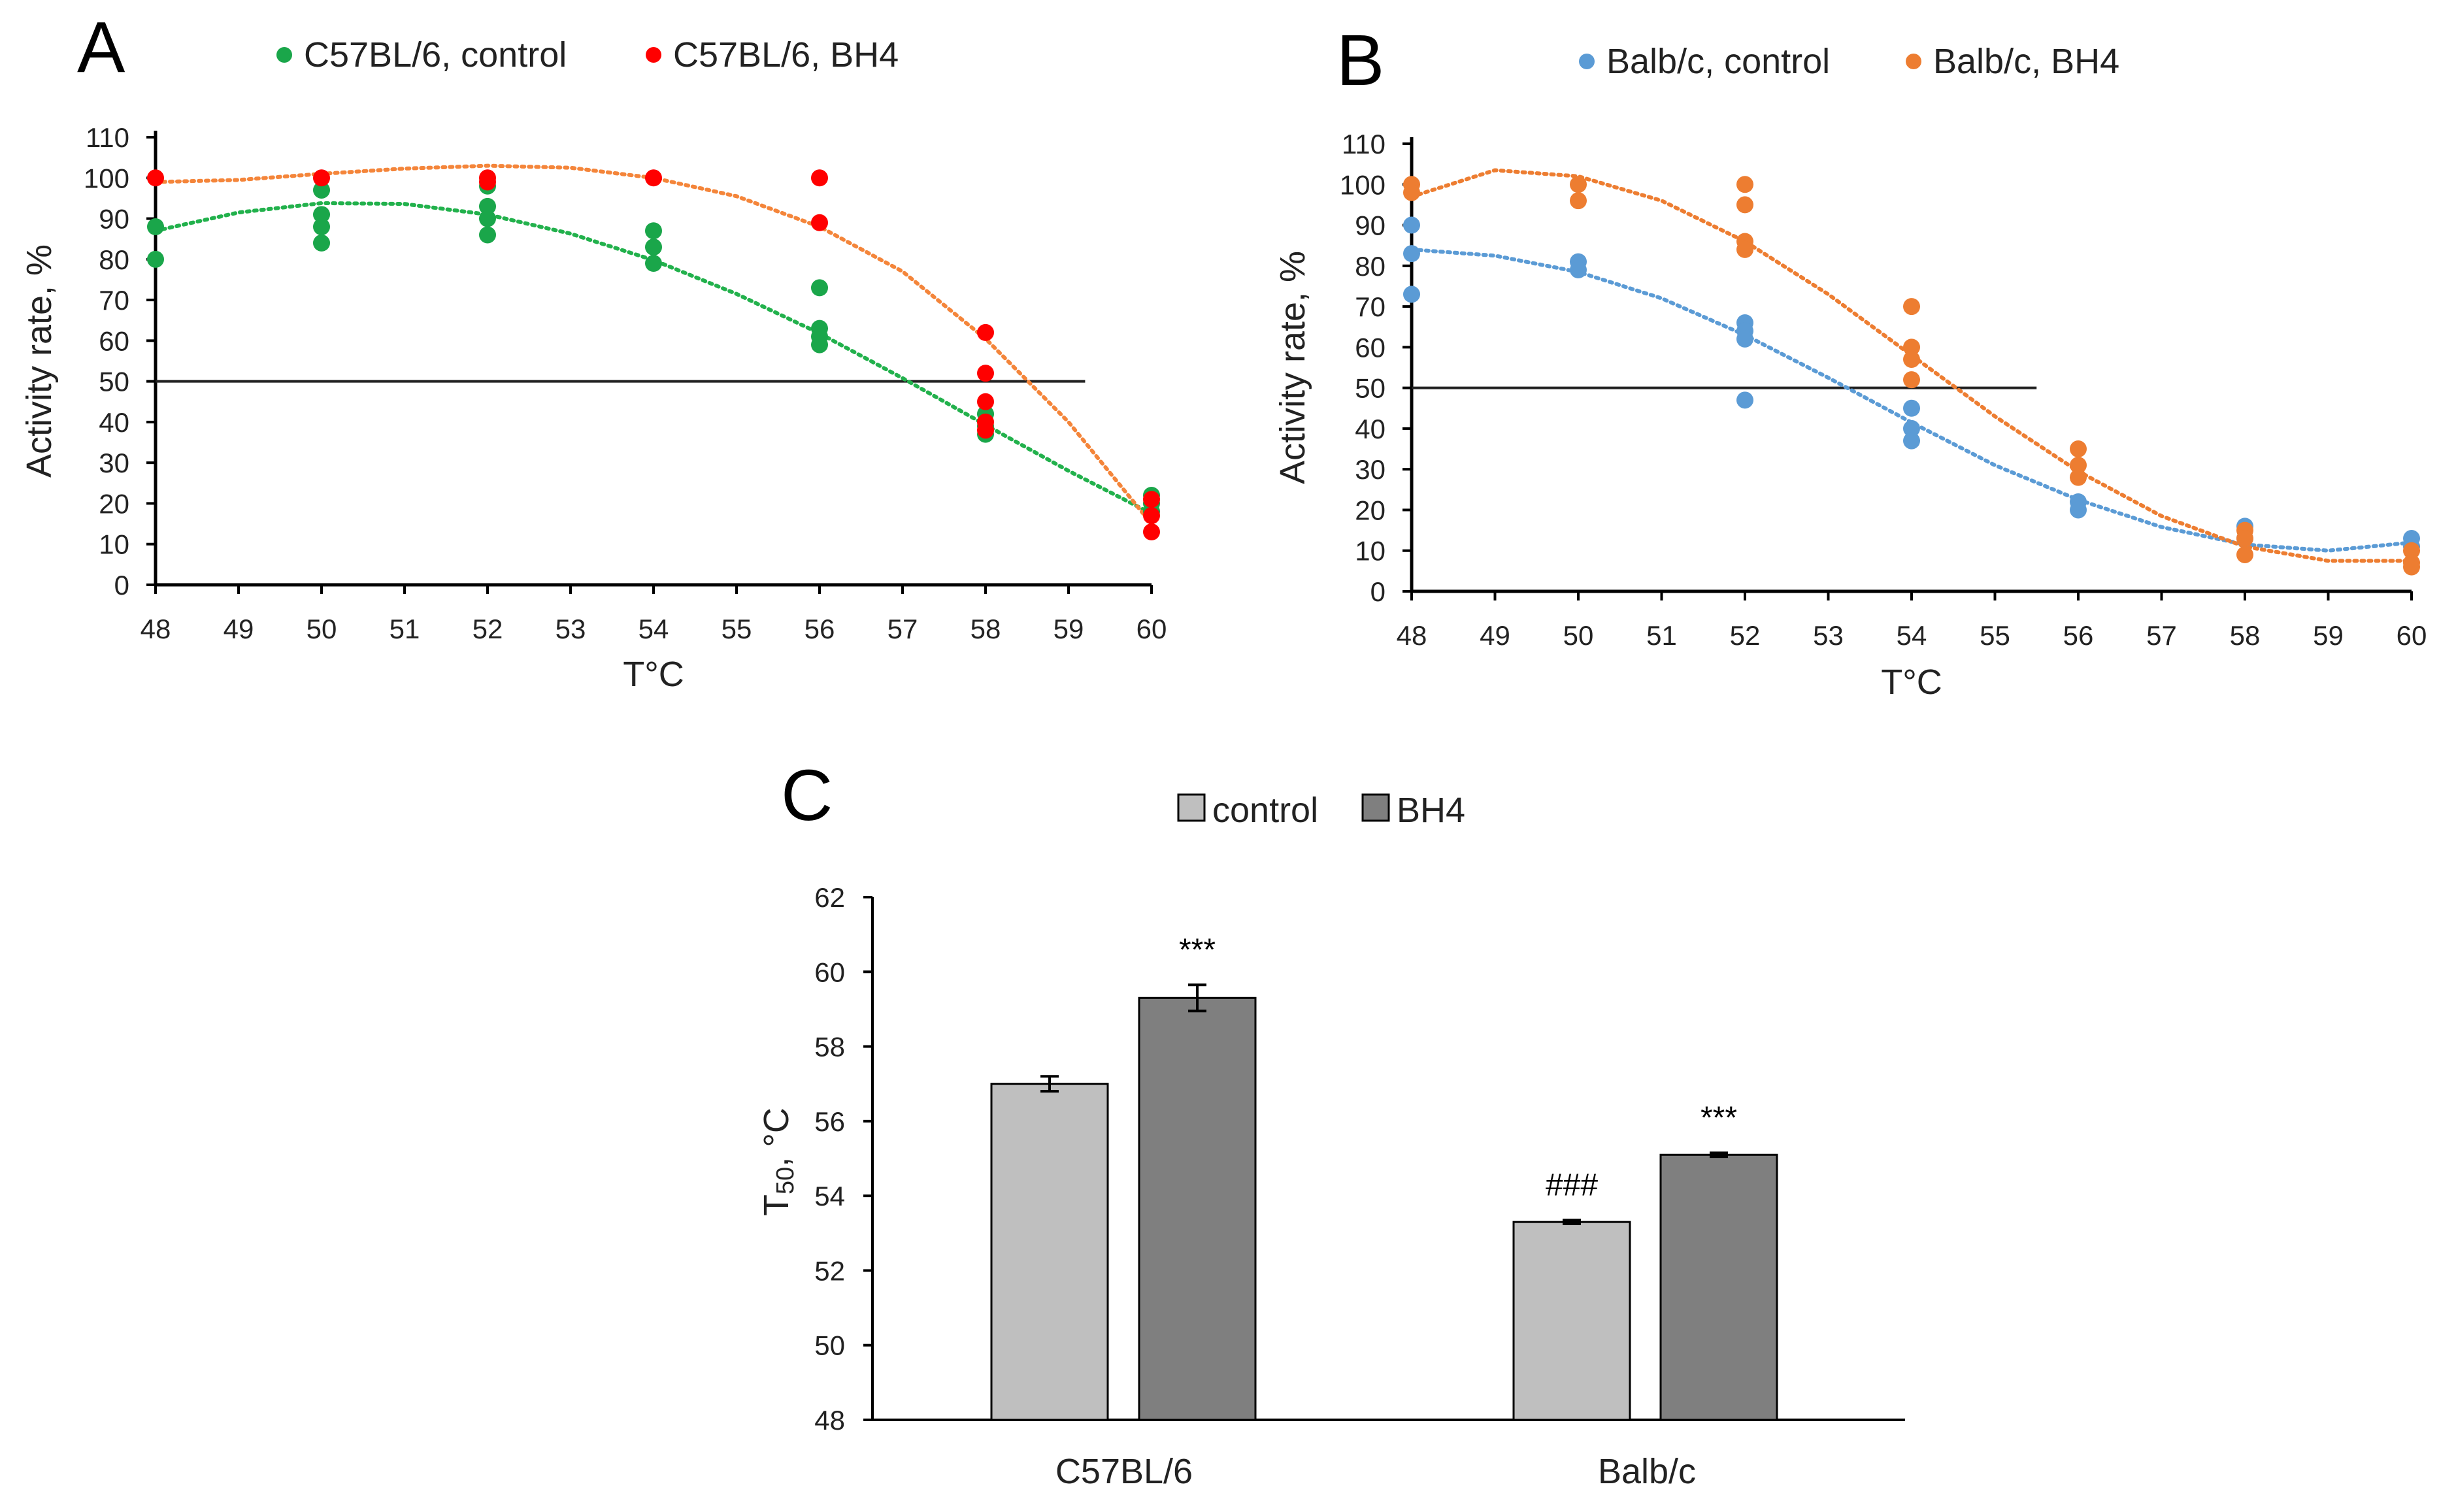  What do you see at coordinates (776, 1137) in the screenshot?
I see `y-axis-title-unit: , °C` at bounding box center [776, 1137].